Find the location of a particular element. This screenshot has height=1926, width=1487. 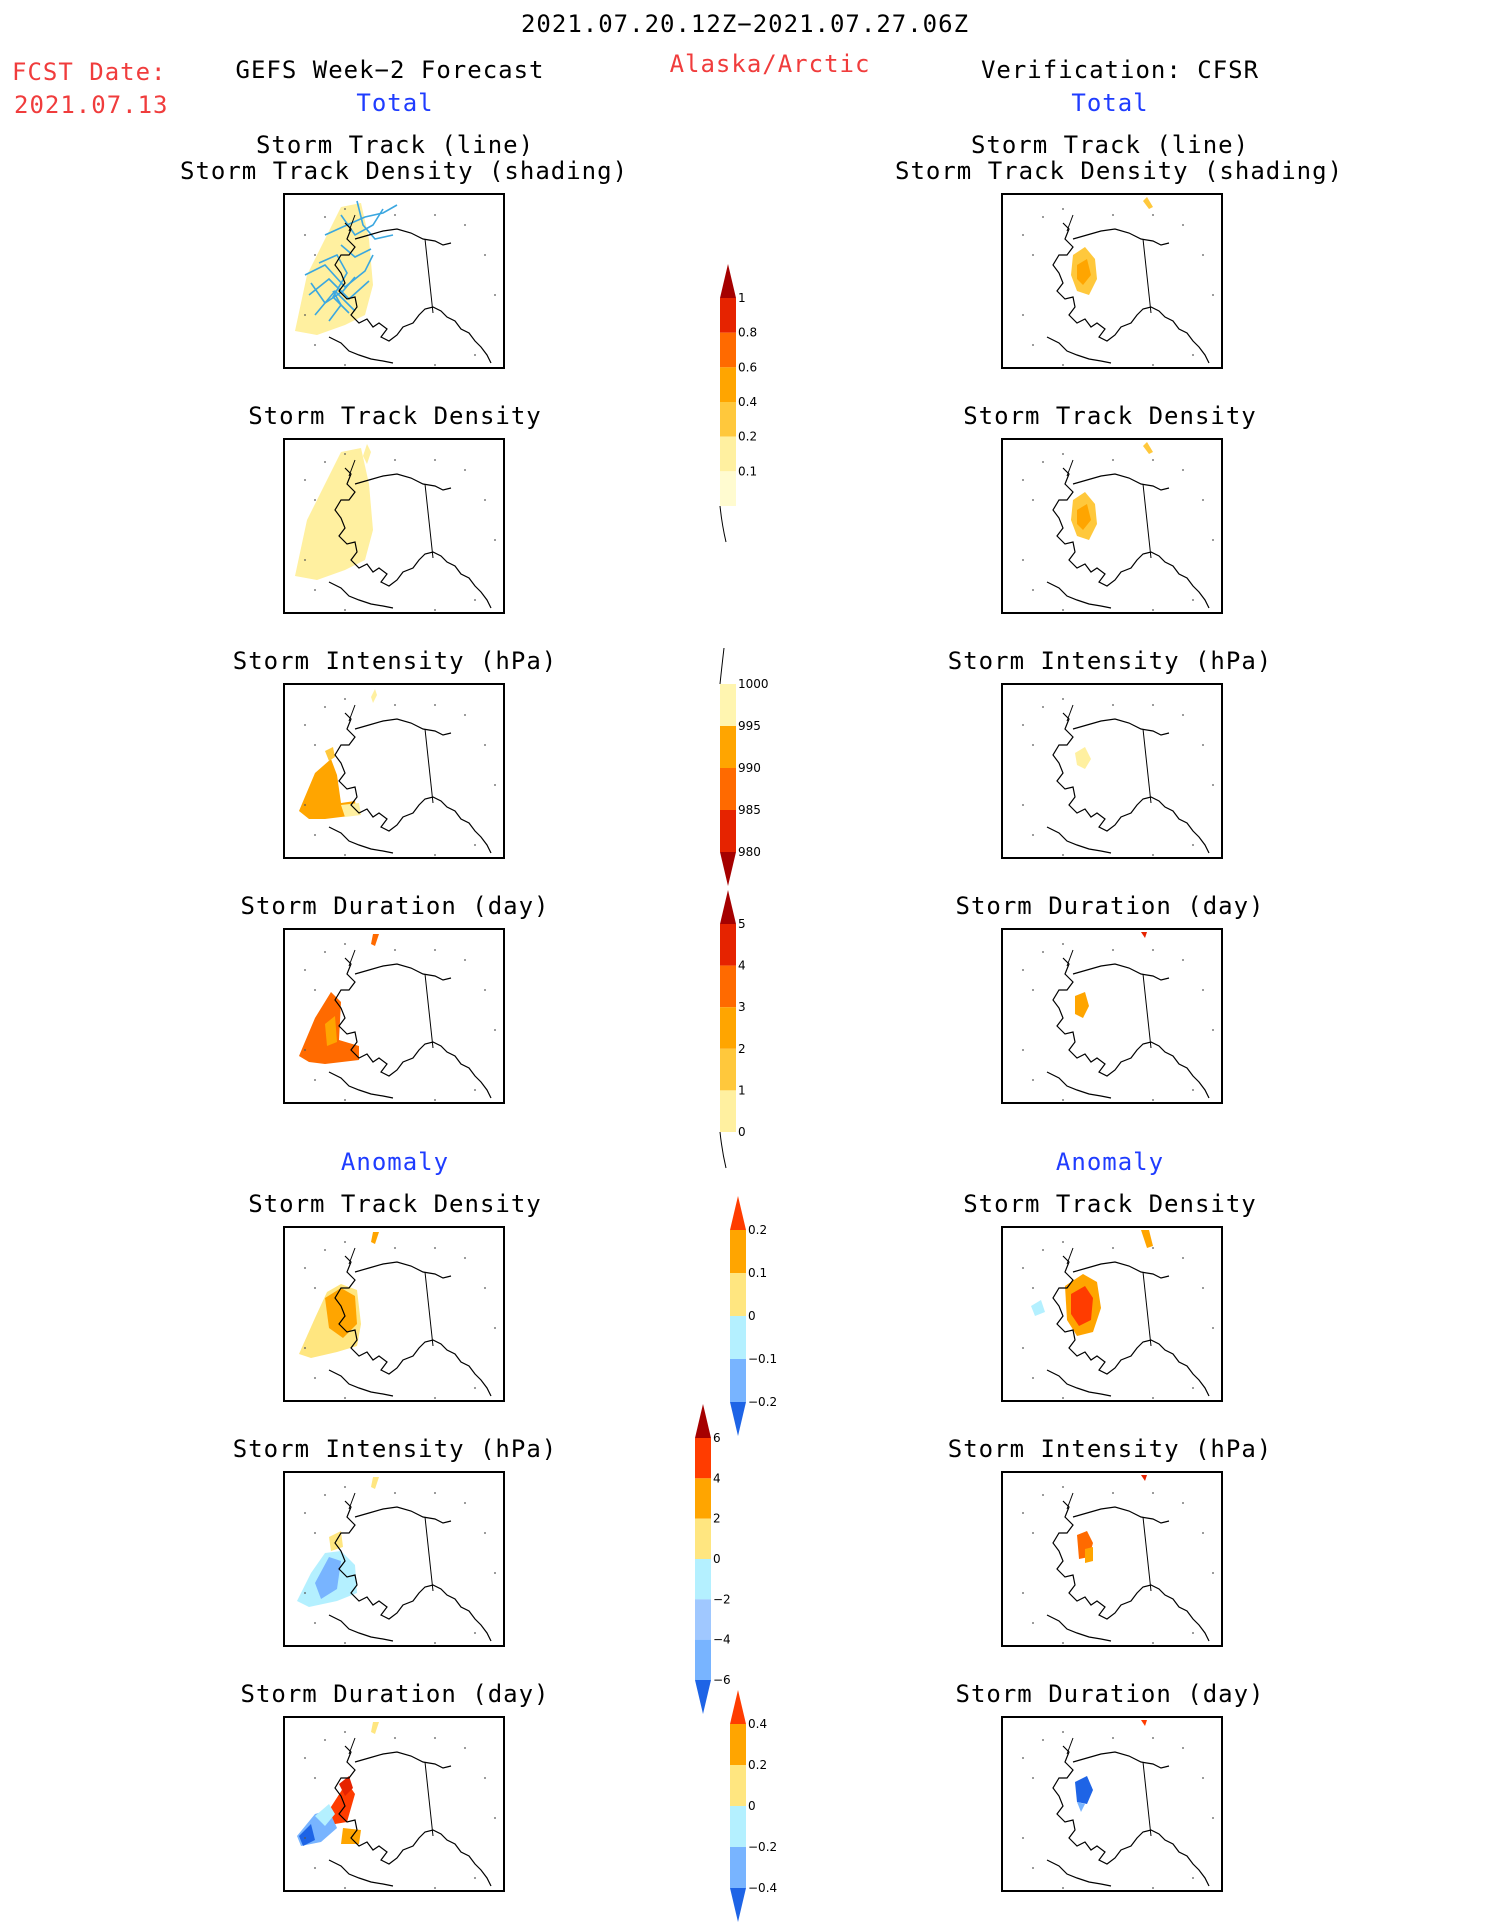

colorbar-cap-top is located at coordinates (738, 1707).